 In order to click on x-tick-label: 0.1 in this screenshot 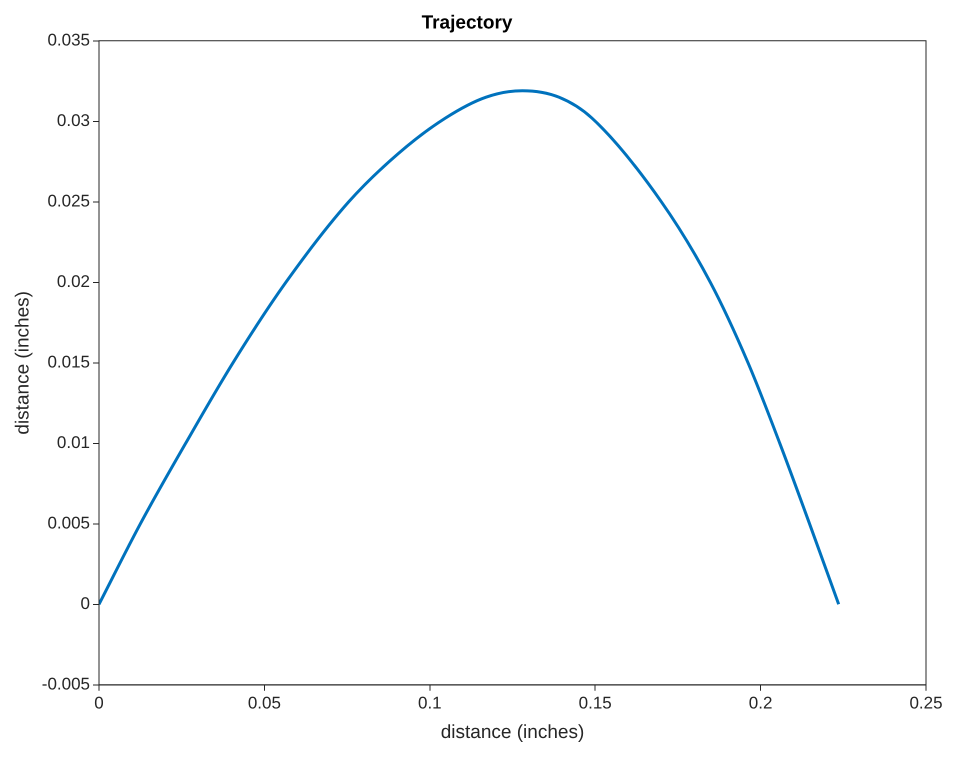, I will do `click(430, 703)`.